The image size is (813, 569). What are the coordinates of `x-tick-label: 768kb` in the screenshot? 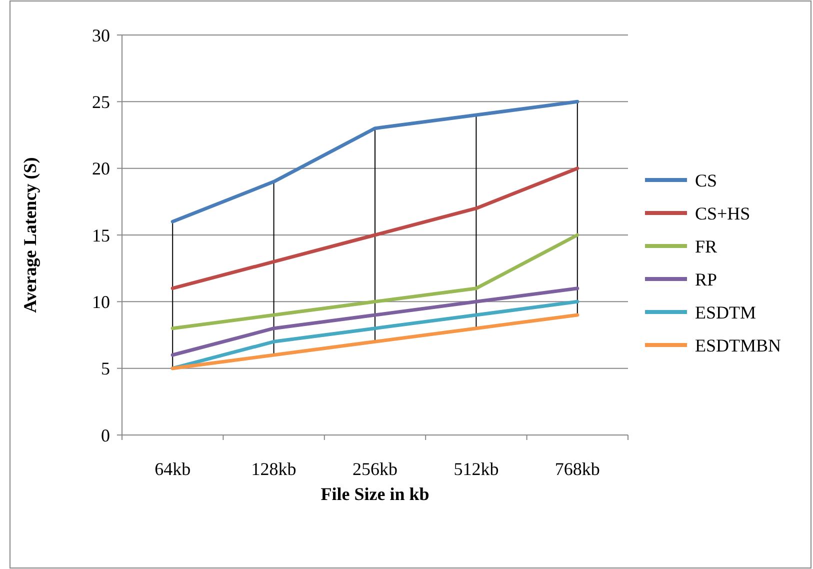 It's located at (577, 469).